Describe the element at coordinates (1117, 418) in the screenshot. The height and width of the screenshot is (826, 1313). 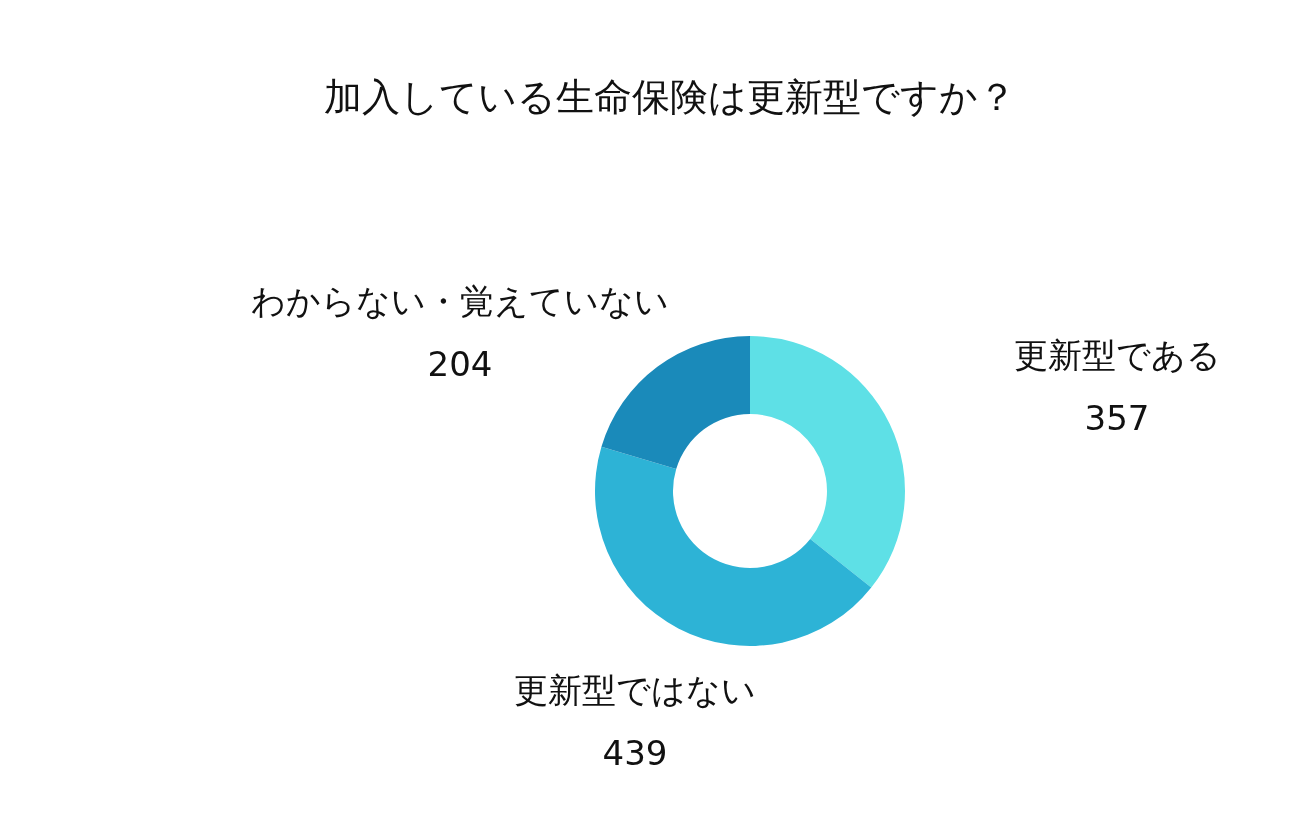
I see `data-label: 357` at that location.